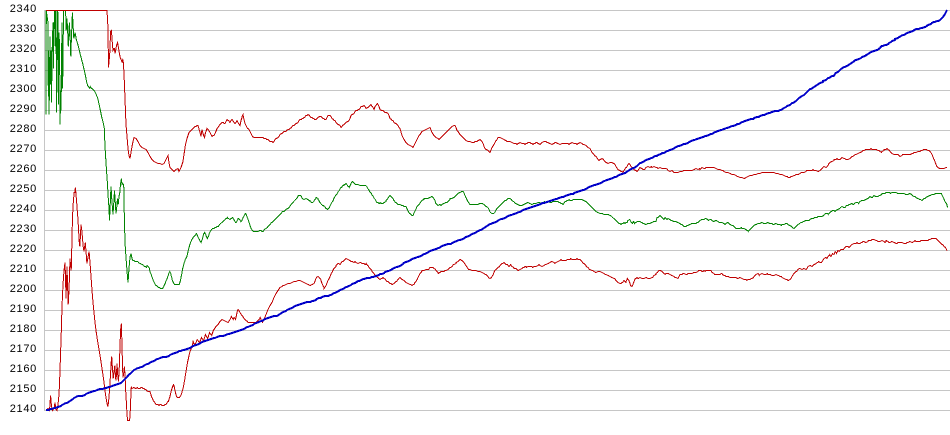 The width and height of the screenshot is (950, 435). What do you see at coordinates (23, 329) in the screenshot?
I see `svg-text: 2180` at bounding box center [23, 329].